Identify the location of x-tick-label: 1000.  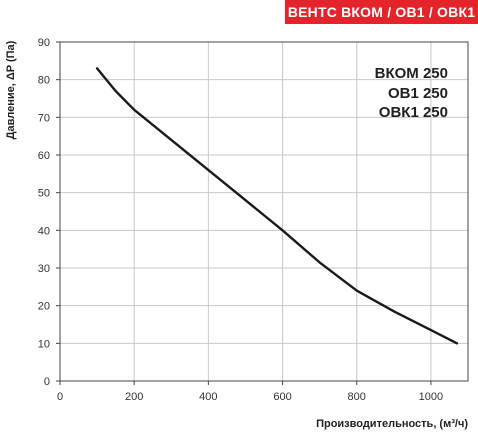
(431, 397).